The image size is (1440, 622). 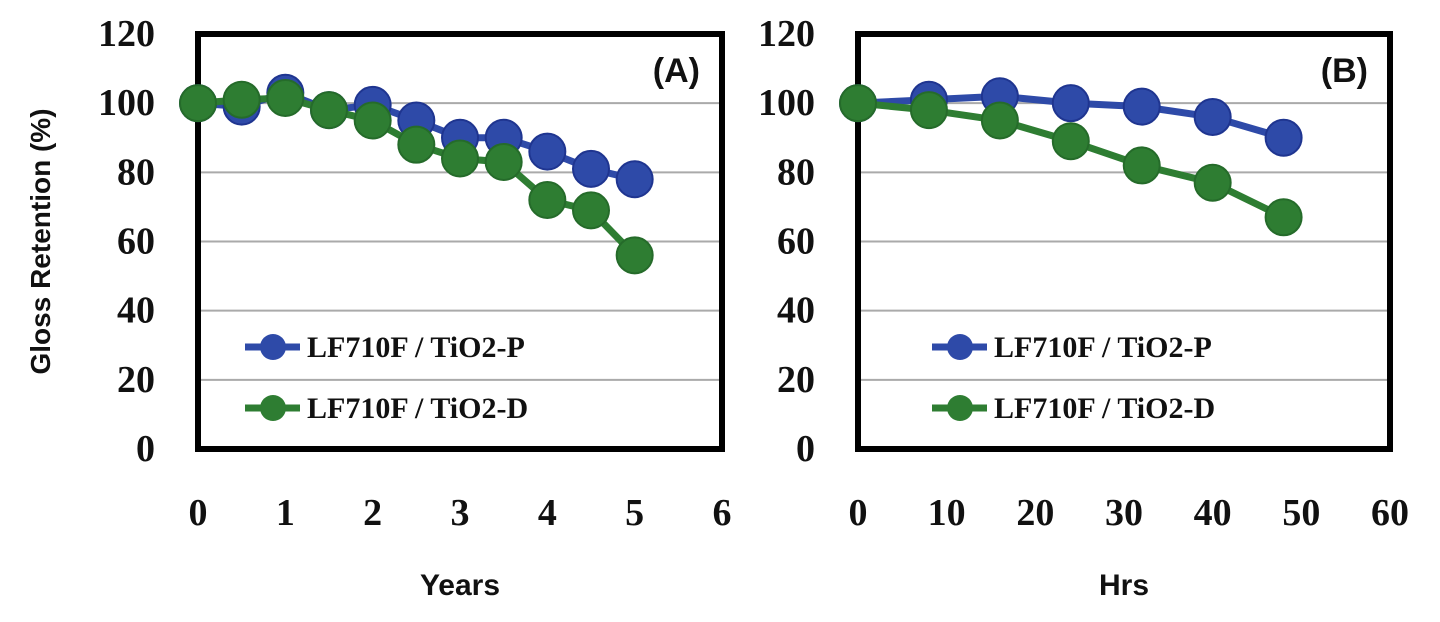 I want to click on x-tick-label: 5, so click(x=634, y=513).